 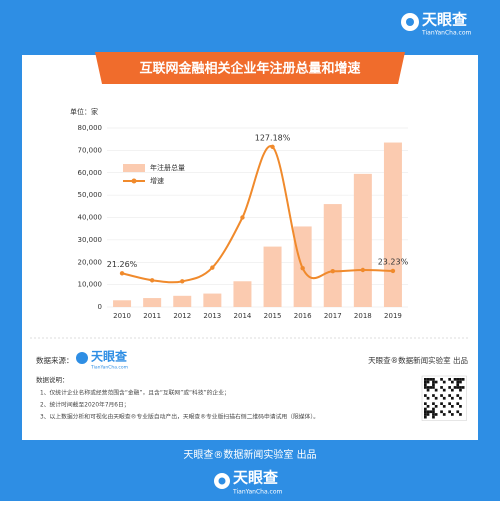 What do you see at coordinates (157, 180) in the screenshot?
I see `legend-label: 增速` at bounding box center [157, 180].